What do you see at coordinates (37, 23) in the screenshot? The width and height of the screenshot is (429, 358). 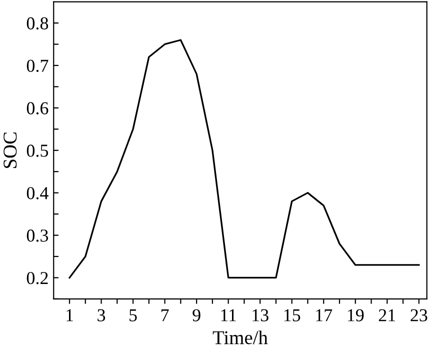 I see `y-tick-label: 0.8` at bounding box center [37, 23].